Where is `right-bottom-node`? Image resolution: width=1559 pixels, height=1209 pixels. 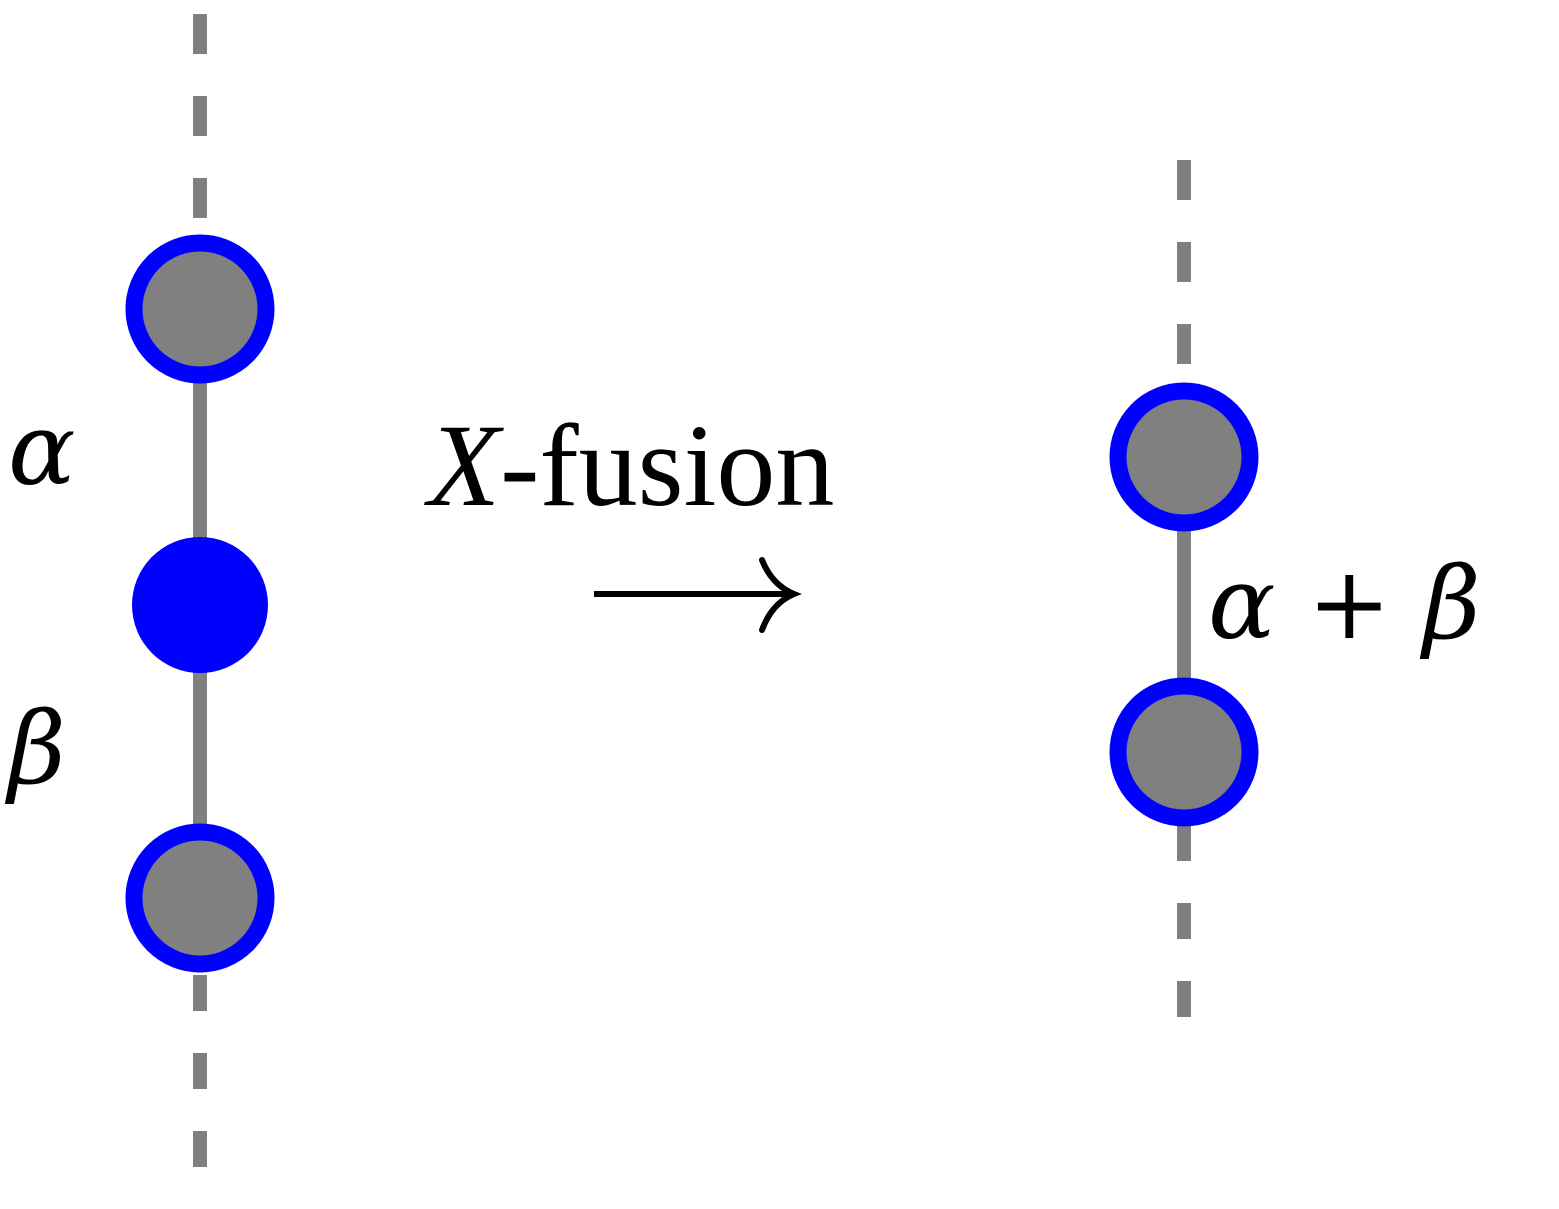 right-bottom-node is located at coordinates (1184, 752).